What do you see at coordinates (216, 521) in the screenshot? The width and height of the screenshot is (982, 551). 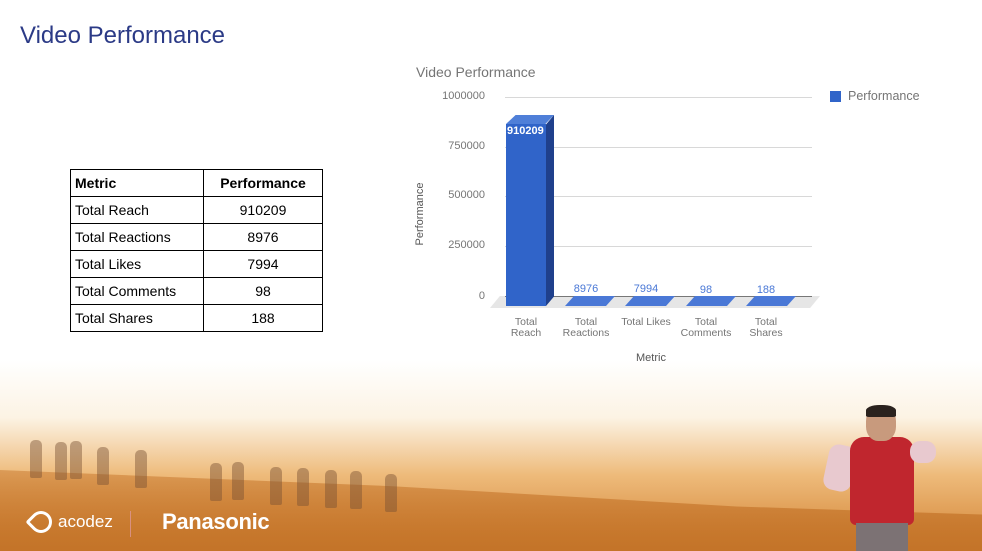 I see `panasonic-logo: Panasonic` at bounding box center [216, 521].